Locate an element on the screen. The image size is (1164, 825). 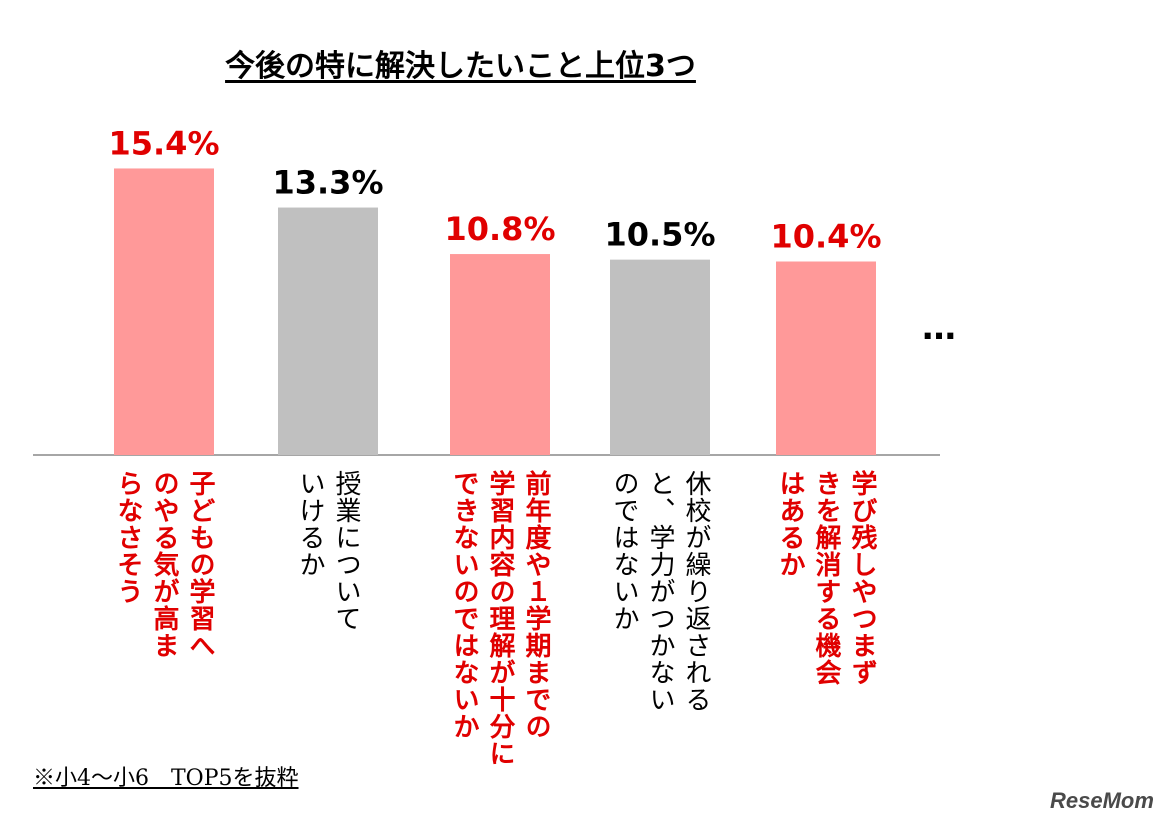
category-label-line: 子どもの学習へ is located at coordinates (200, 564).